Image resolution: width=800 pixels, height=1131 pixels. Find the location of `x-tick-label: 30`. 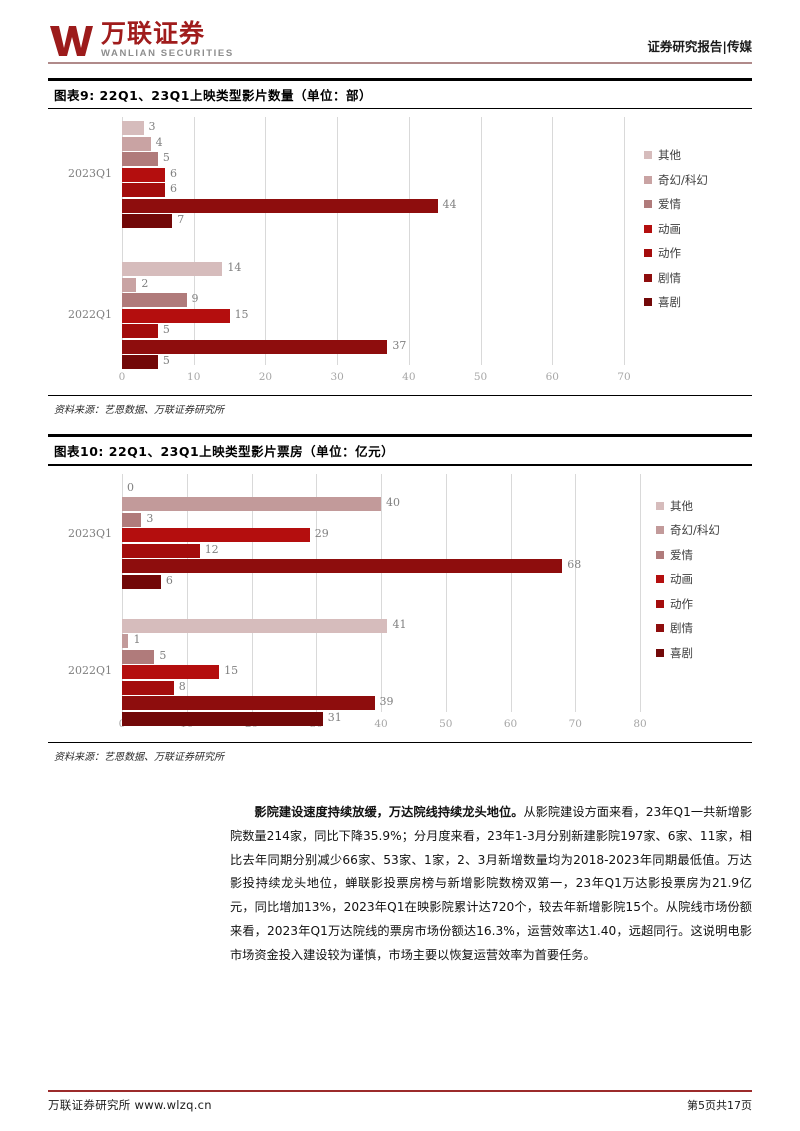

x-tick-label: 30 is located at coordinates (337, 377).